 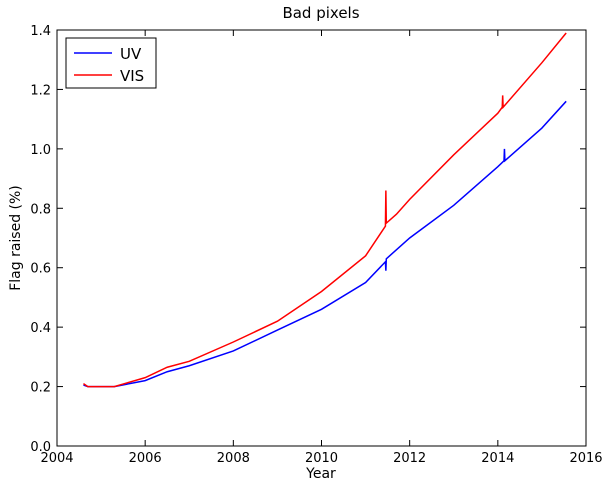 What do you see at coordinates (497, 458) in the screenshot?
I see `x-tick-label: 2014` at bounding box center [497, 458].